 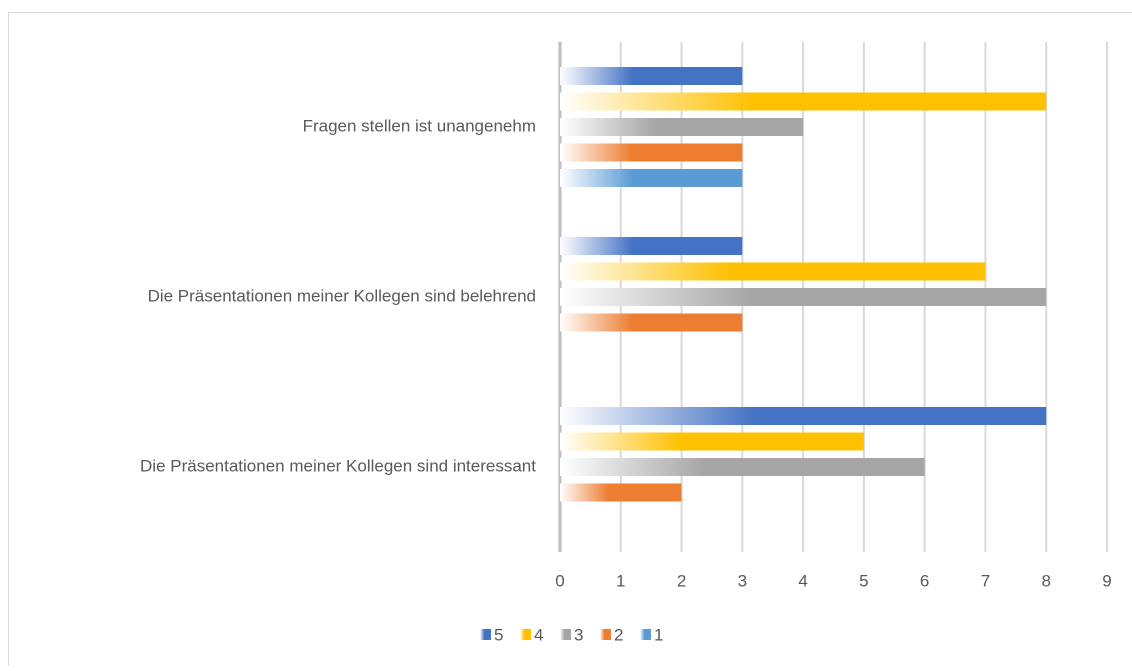 I want to click on y-tick-label: Fragen stellen ist unangenehm, so click(x=419, y=125).